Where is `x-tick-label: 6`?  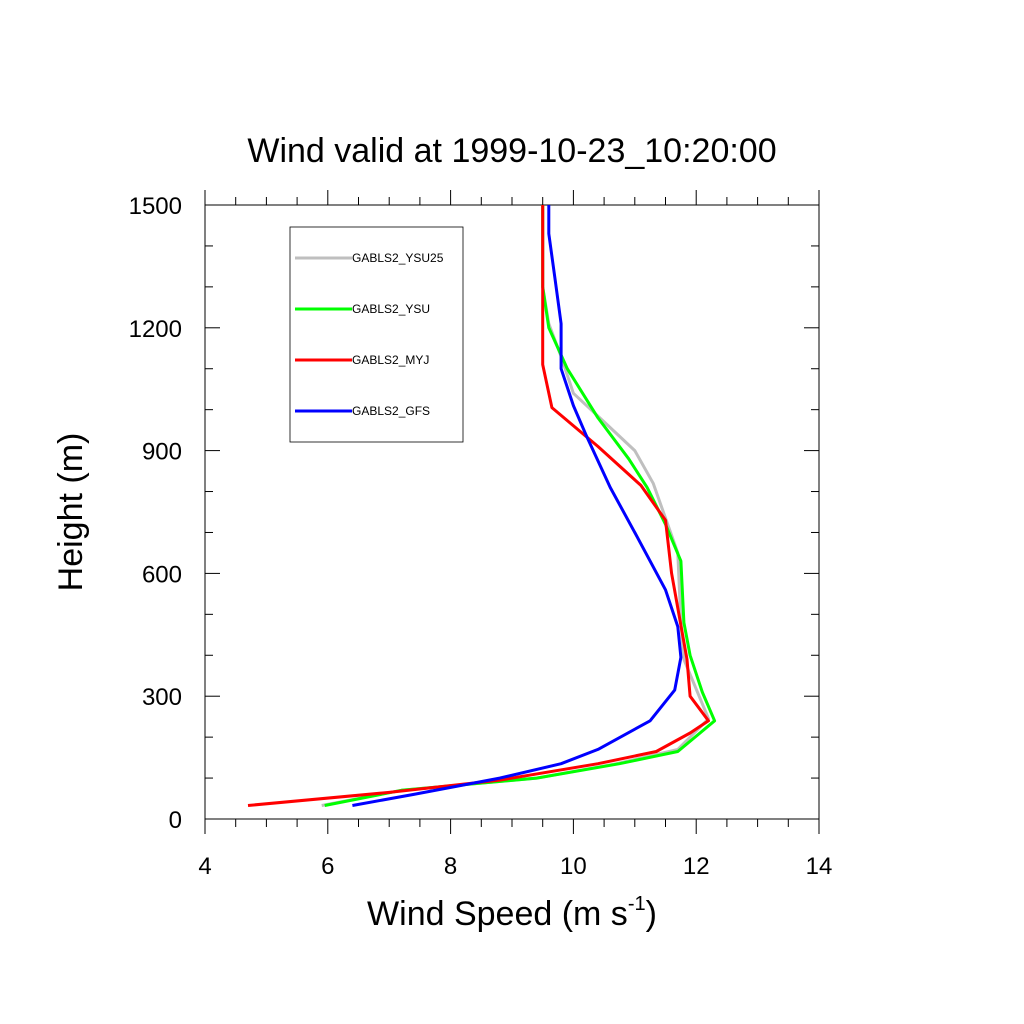 x-tick-label: 6 is located at coordinates (327, 866).